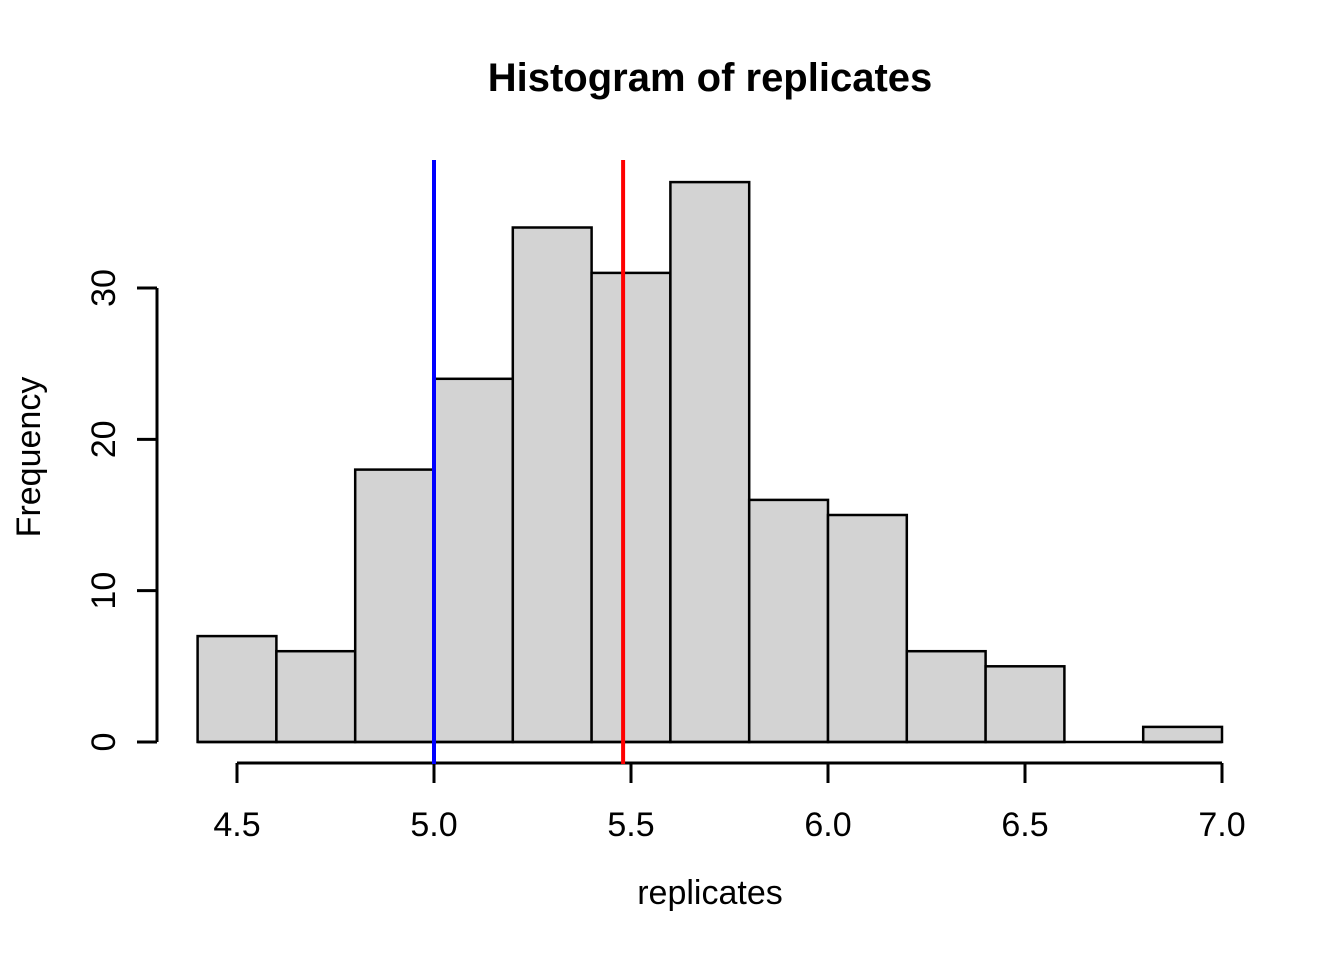 This screenshot has width=1344, height=960. Describe the element at coordinates (104, 439) in the screenshot. I see `y-tick-label: 20` at that location.